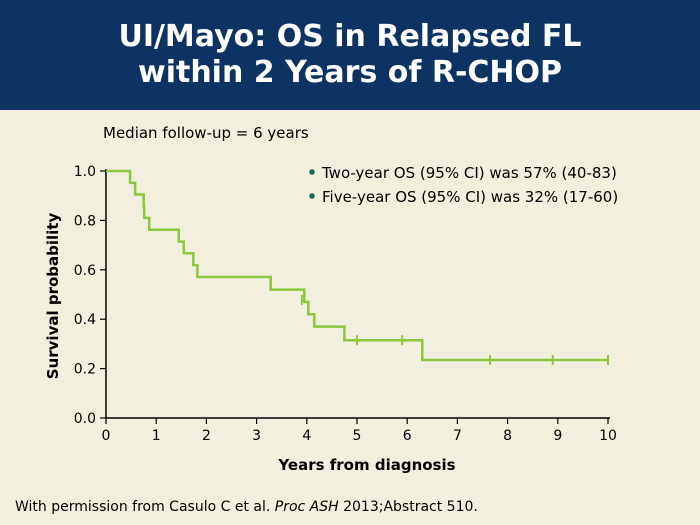 The height and width of the screenshot is (525, 700). What do you see at coordinates (306, 436) in the screenshot?
I see `x-tick-label: 4` at bounding box center [306, 436].